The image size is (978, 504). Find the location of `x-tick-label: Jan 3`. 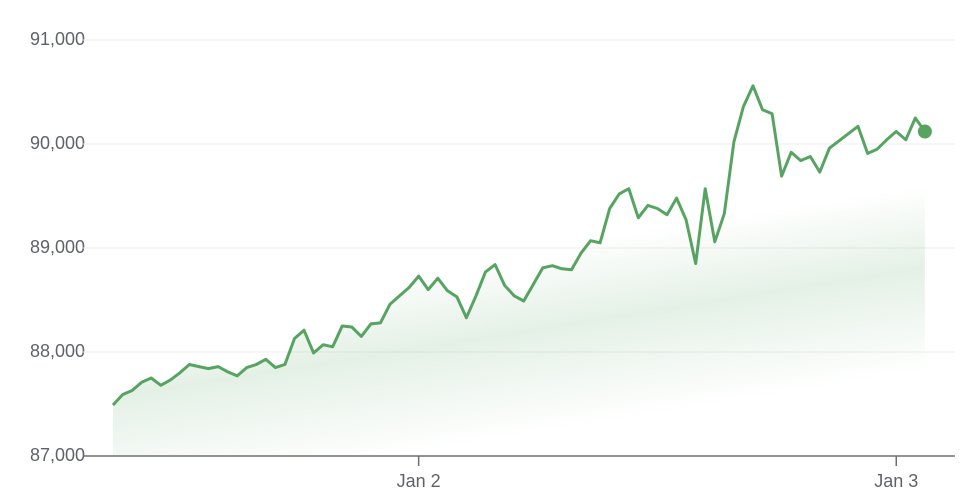

x-tick-label: Jan 3 is located at coordinates (896, 481).